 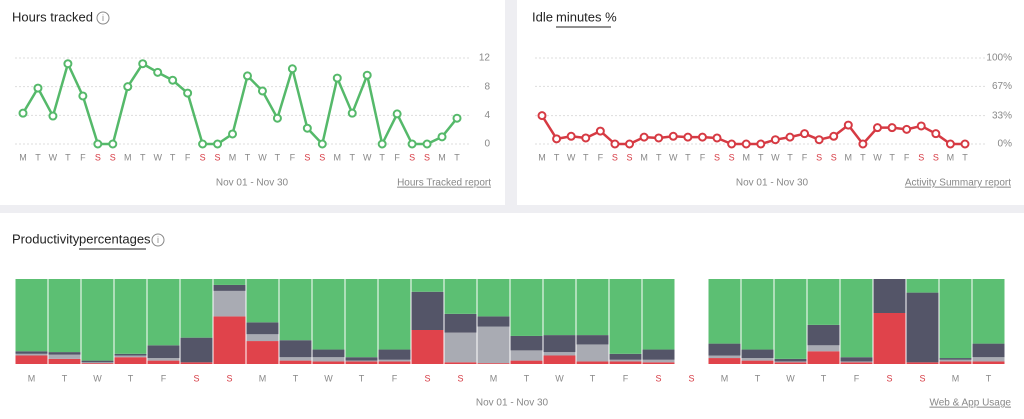 I want to click on card-title-link: percentages, so click(x=115, y=238).